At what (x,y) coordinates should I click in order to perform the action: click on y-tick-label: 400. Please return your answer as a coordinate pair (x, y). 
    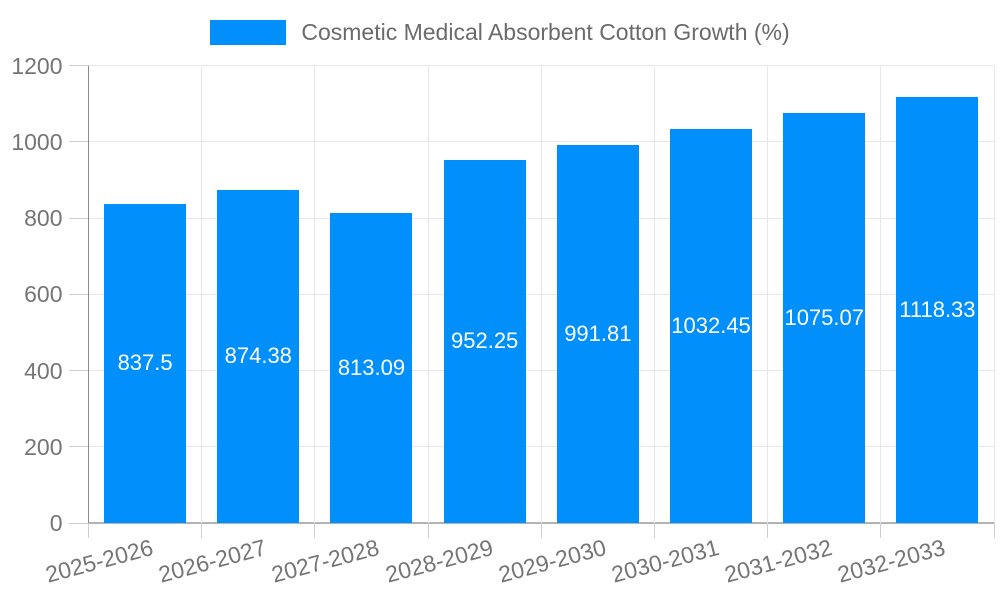
    Looking at the image, I should click on (43, 370).